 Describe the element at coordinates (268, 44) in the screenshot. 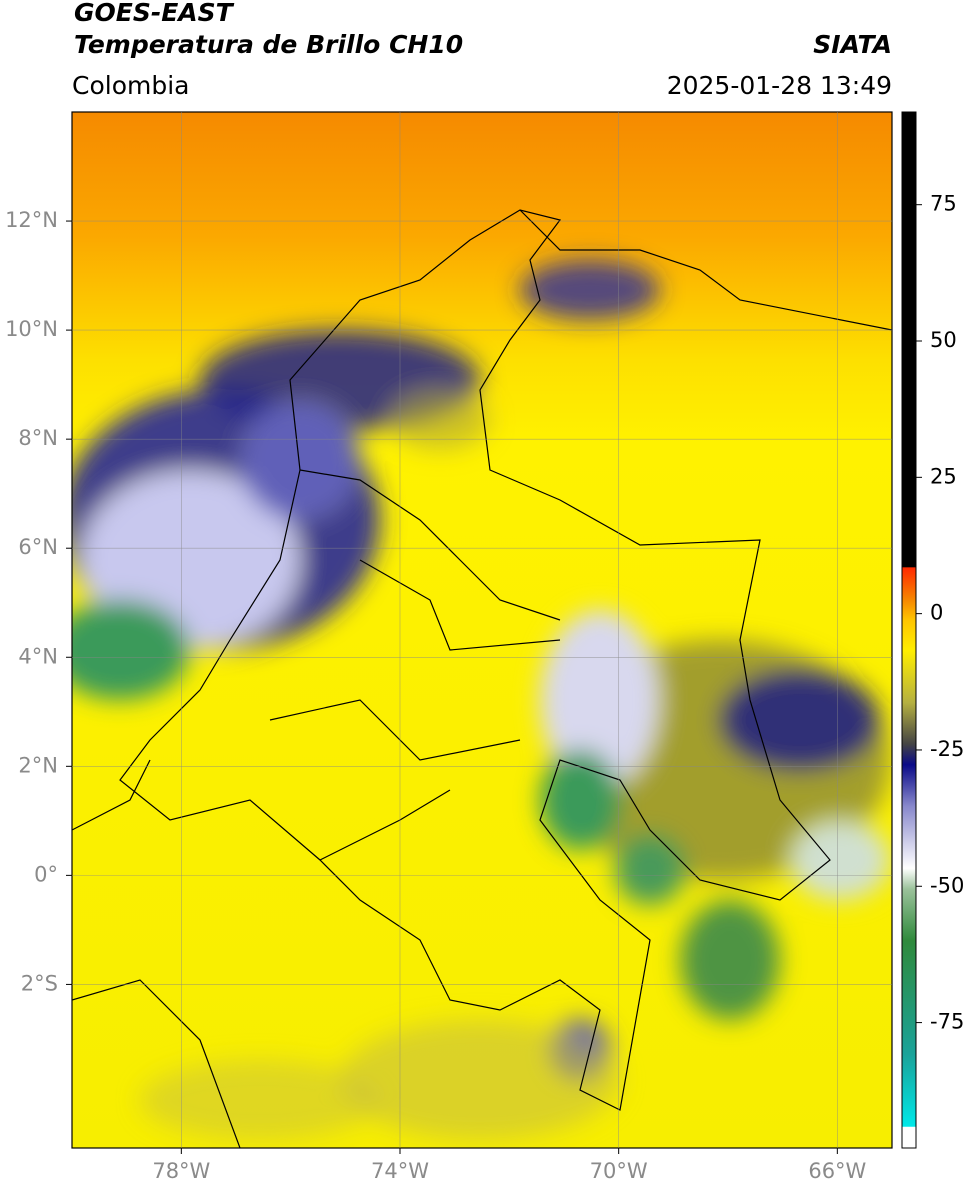

I see `subtitle: Temperatura de Brillo CH10` at that location.